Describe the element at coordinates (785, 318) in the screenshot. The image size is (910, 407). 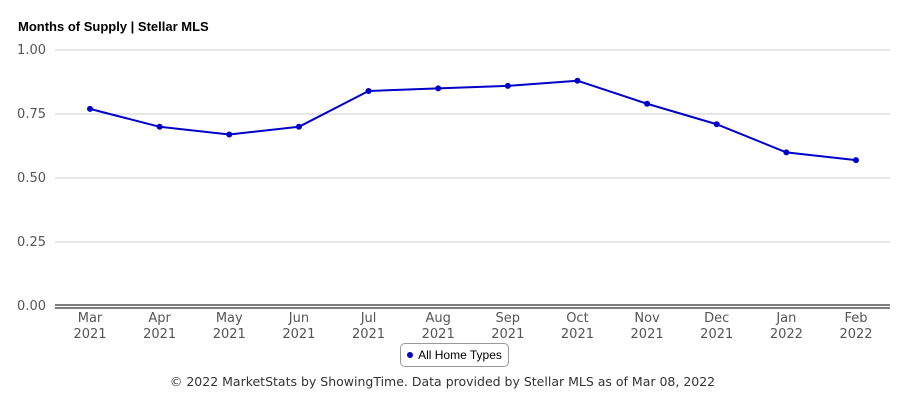
I see `x-tick-label: Jan` at that location.